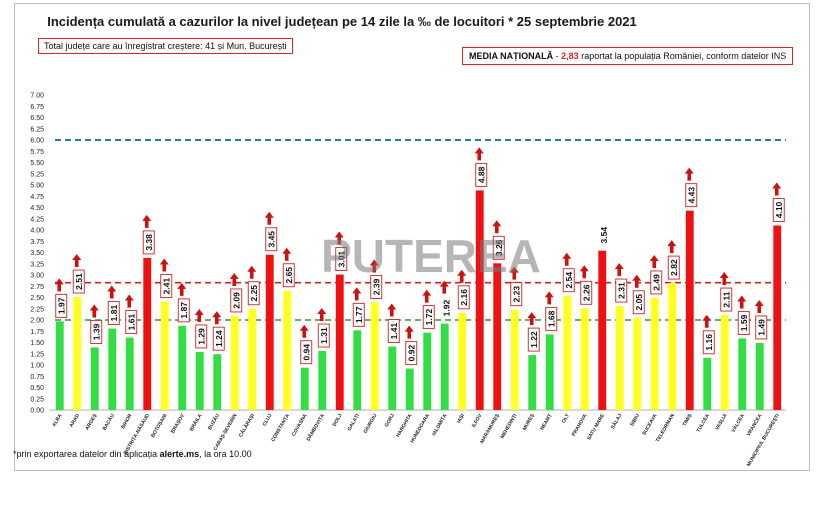 This screenshot has width=826, height=508. I want to click on value-label: 1.81, so click(114, 313).